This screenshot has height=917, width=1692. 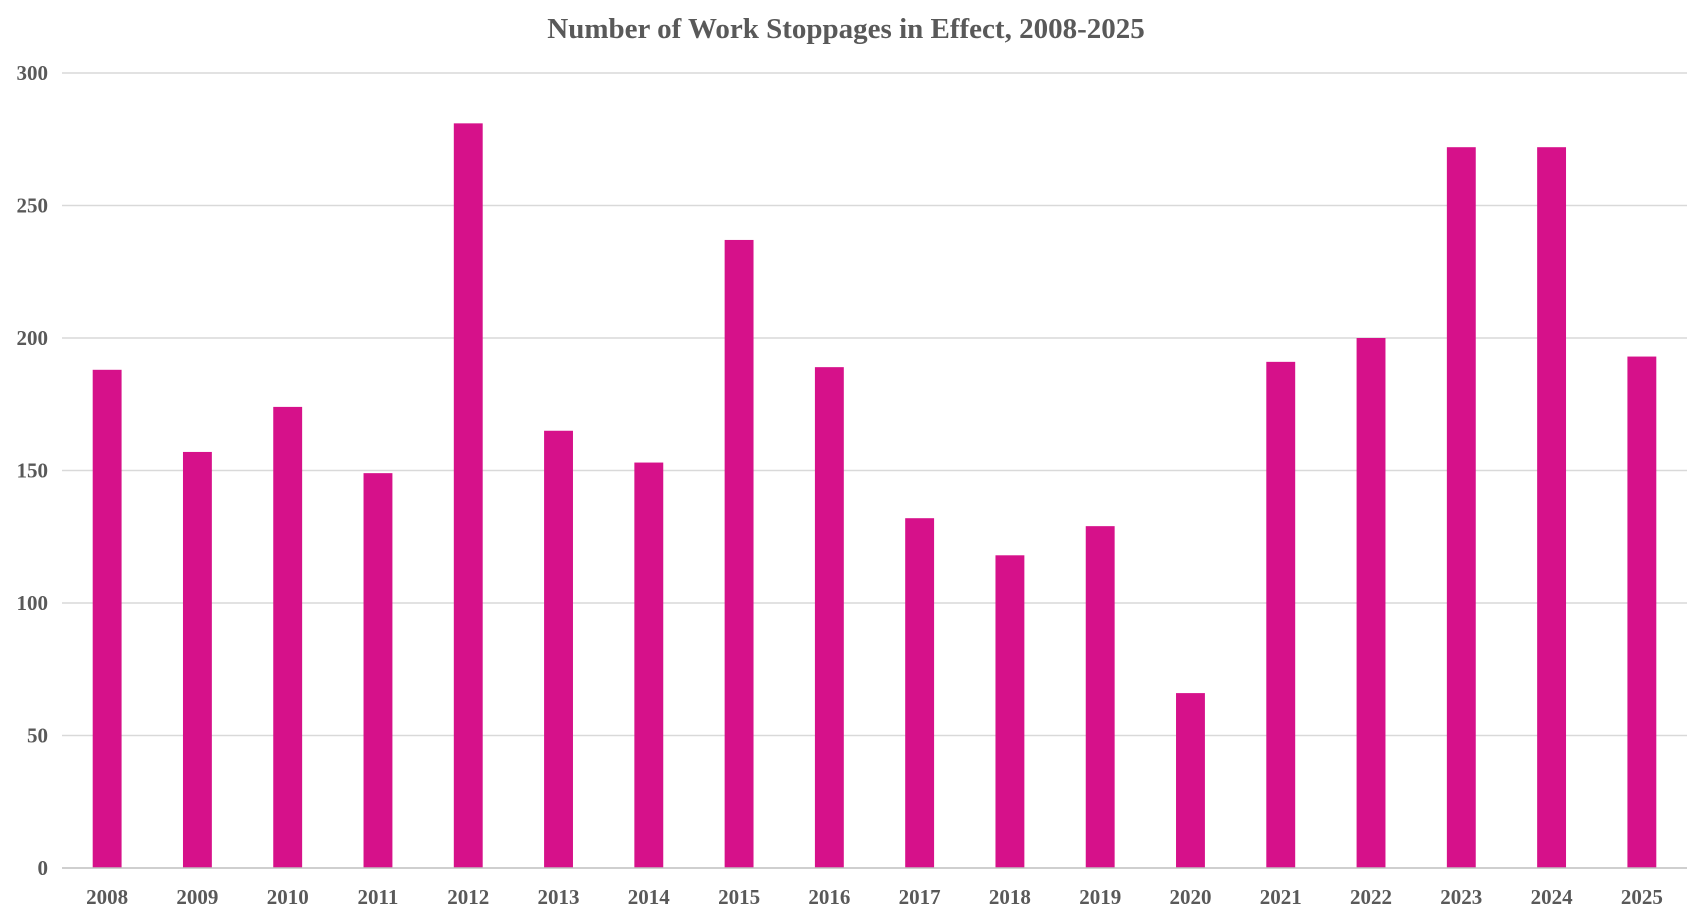 I want to click on y-tick-label: 50, so click(x=37, y=736).